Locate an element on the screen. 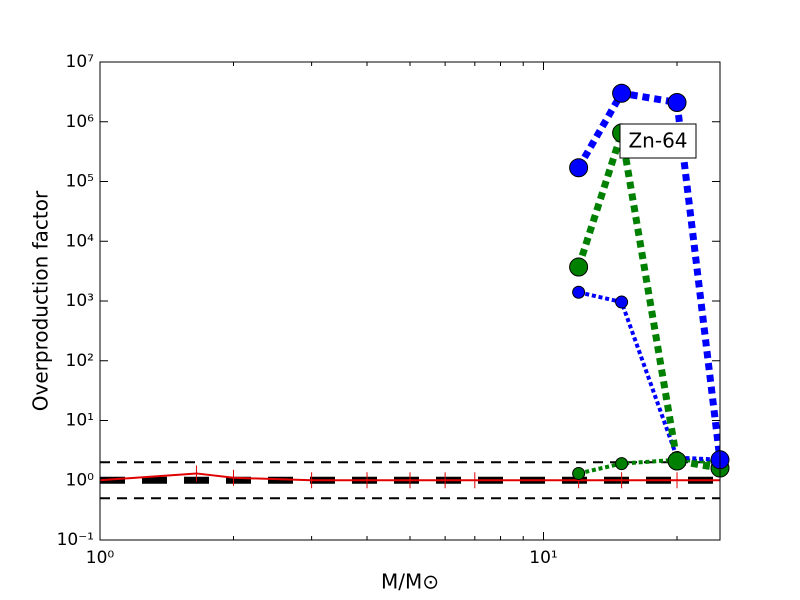  annotation: Zn-64 is located at coordinates (658, 141).